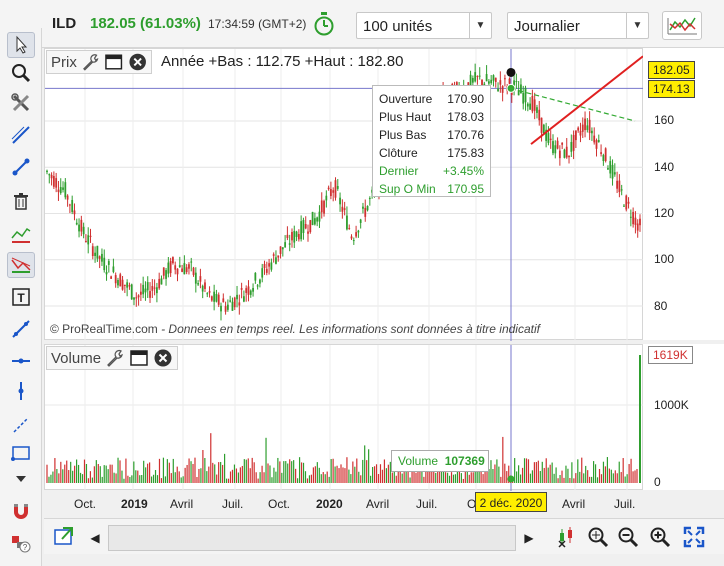  Describe the element at coordinates (511, 479) in the screenshot. I see `volume-cursor-point` at that location.